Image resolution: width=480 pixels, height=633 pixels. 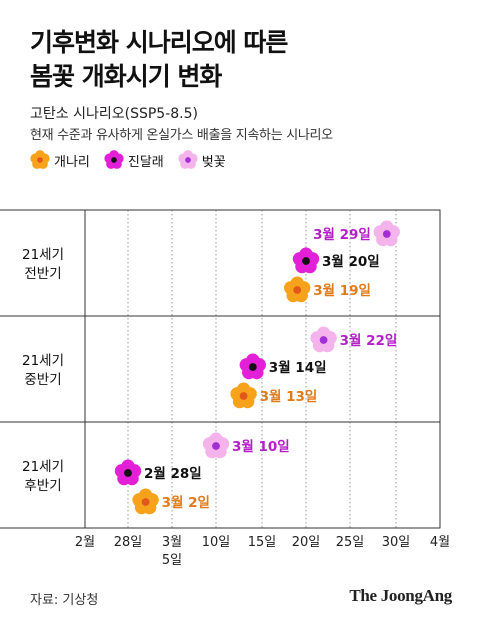 I want to click on forsythia-flower-icon, so click(x=40, y=159).